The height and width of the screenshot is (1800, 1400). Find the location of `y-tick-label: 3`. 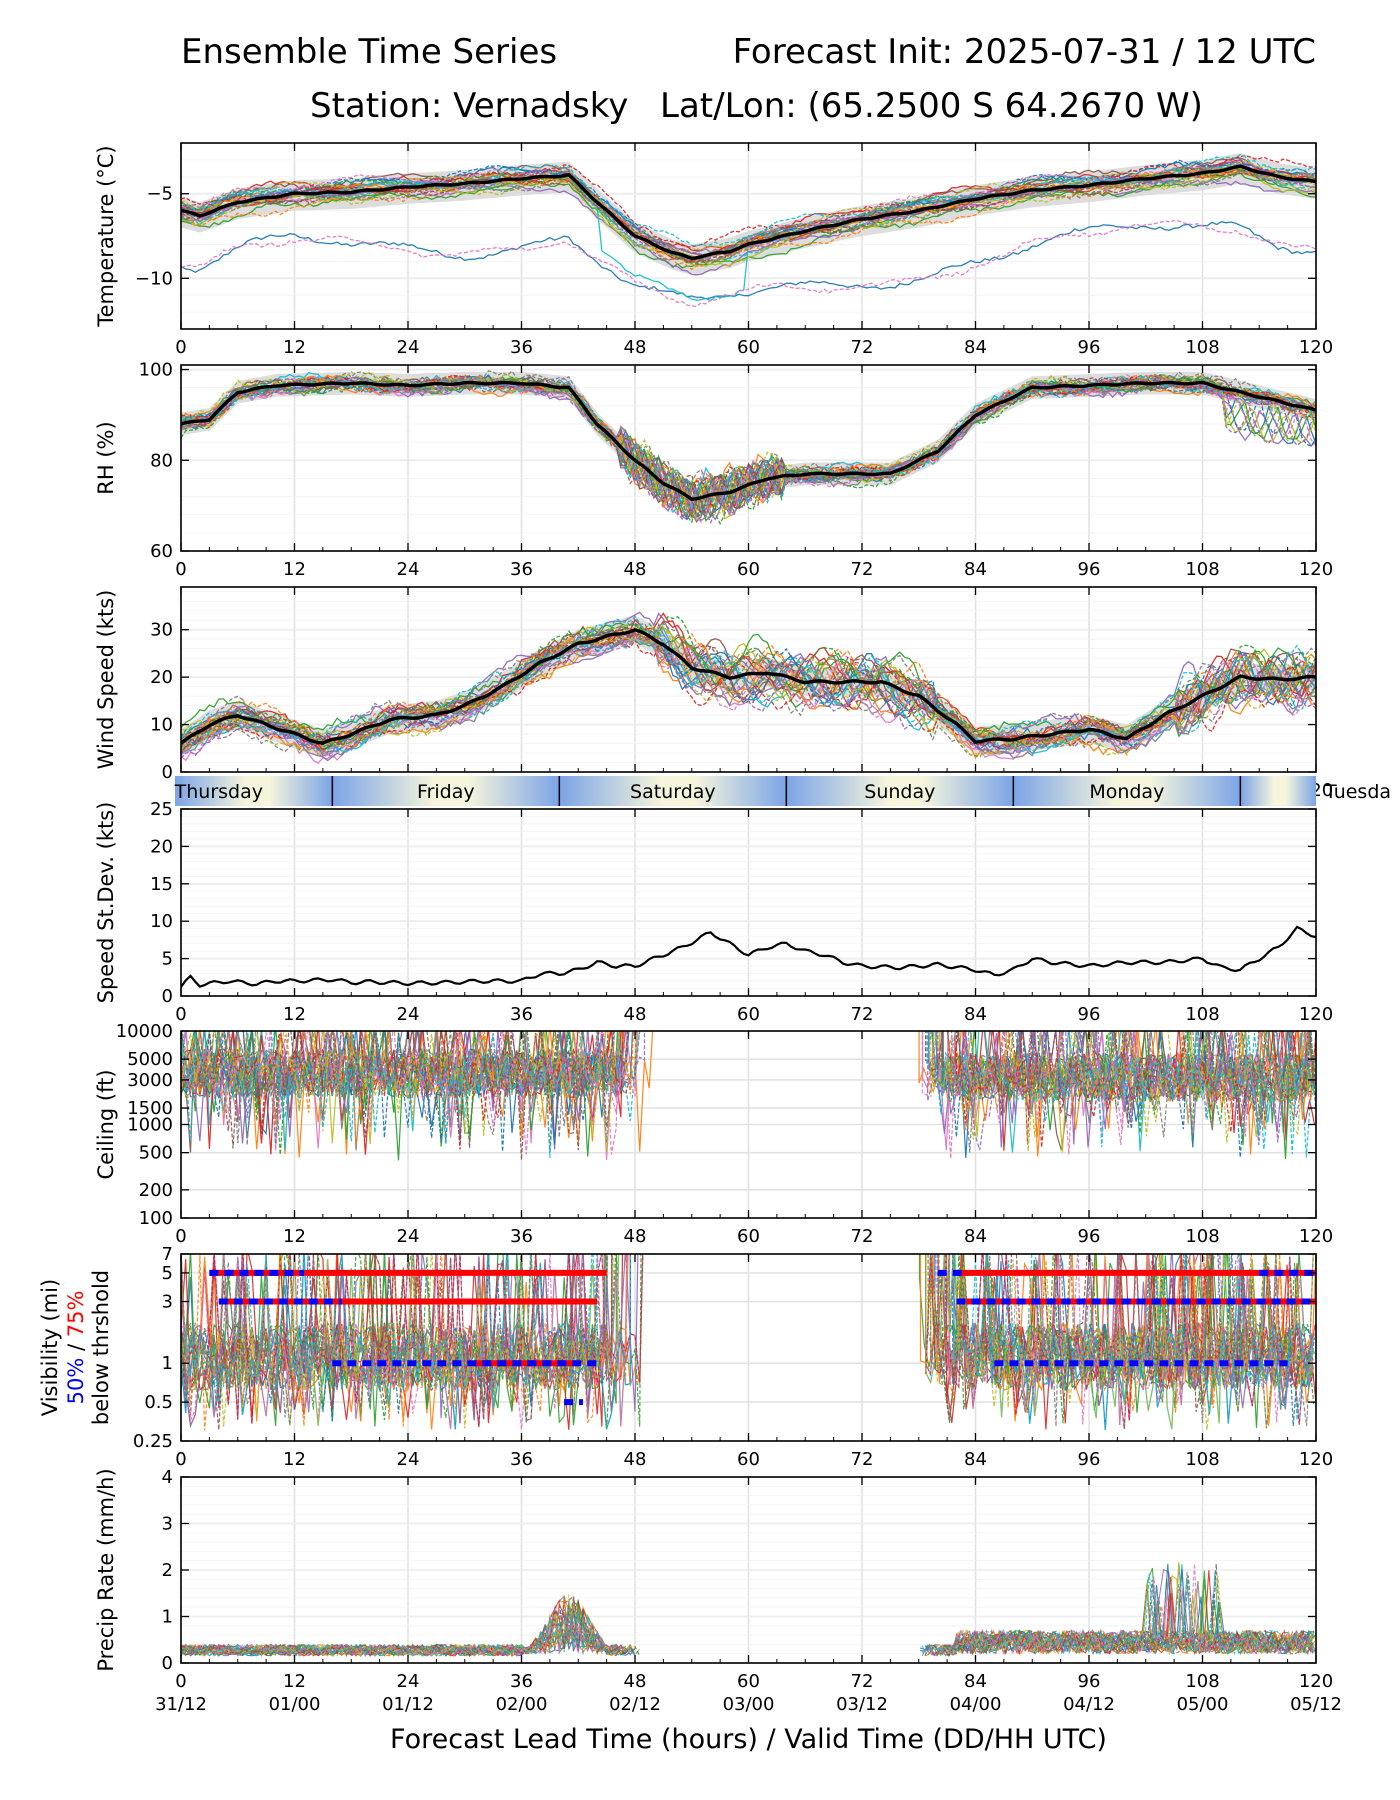

y-tick-label: 3 is located at coordinates (167, 1524).